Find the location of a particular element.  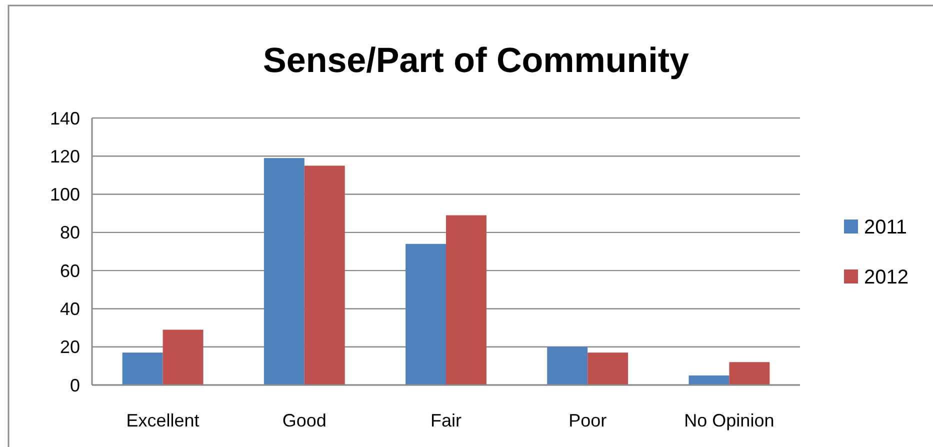

x-tick-label: No Opinion is located at coordinates (729, 420).